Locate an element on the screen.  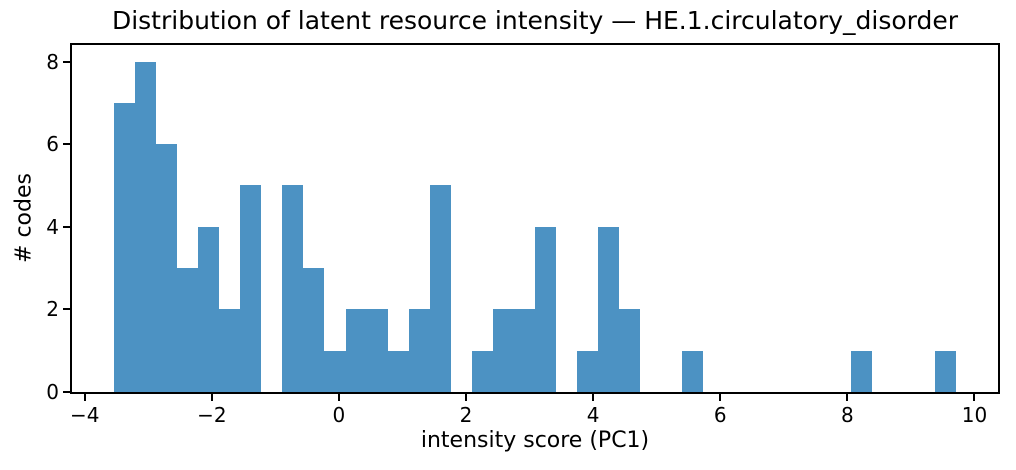
y-tick-label: 8 is located at coordinates (52, 61).